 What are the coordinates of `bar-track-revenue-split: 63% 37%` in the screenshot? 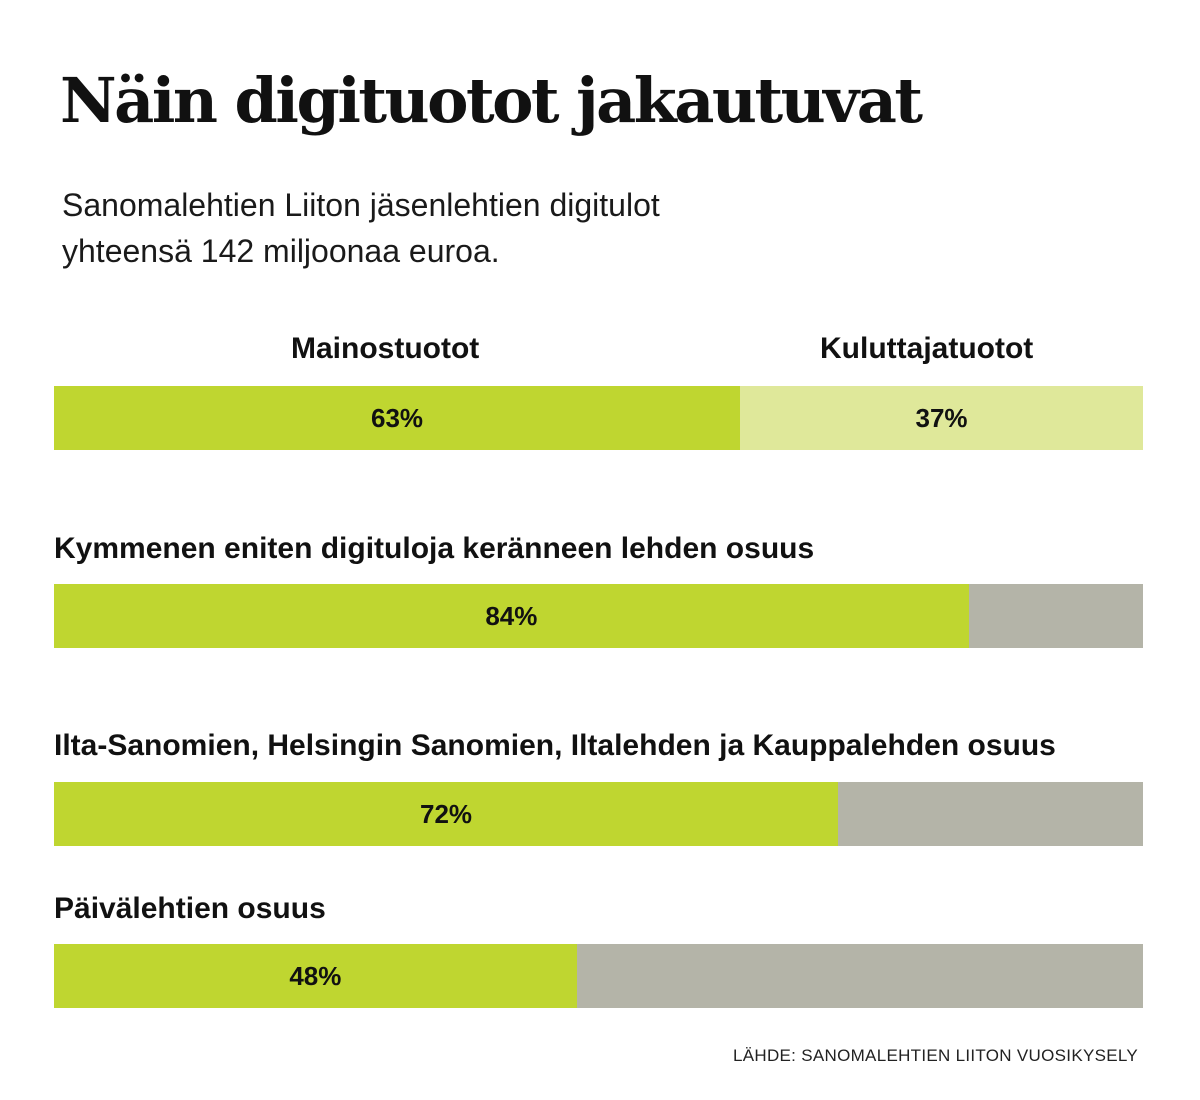 It's located at (598, 418).